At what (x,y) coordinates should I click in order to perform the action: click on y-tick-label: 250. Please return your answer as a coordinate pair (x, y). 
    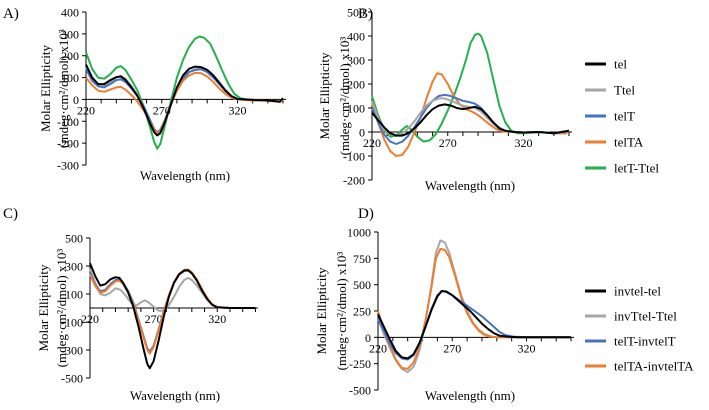
    Looking at the image, I should click on (362, 312).